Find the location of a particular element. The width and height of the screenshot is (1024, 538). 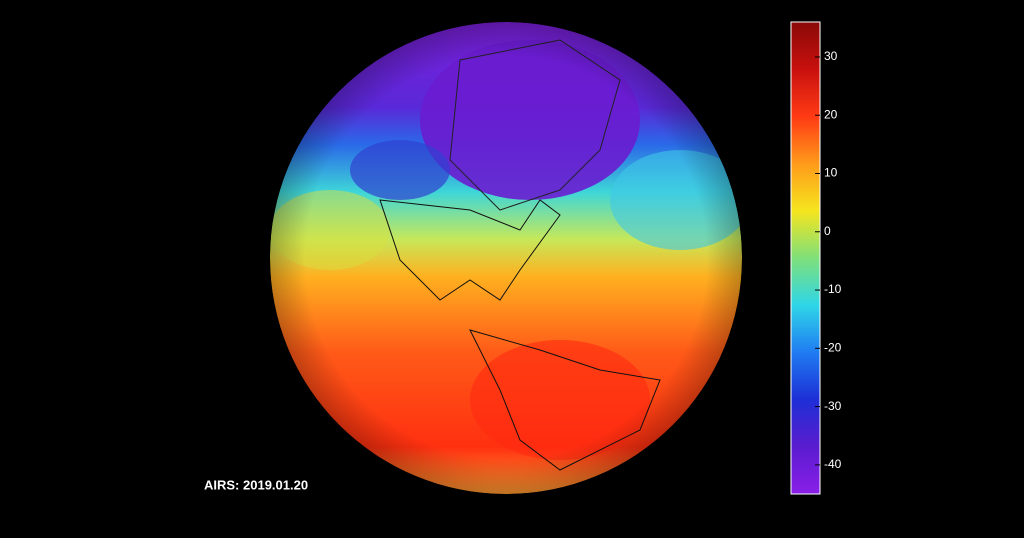

colorbar: -40 -30 -20 -10 0 10 20 30 is located at coordinates (816, 258).